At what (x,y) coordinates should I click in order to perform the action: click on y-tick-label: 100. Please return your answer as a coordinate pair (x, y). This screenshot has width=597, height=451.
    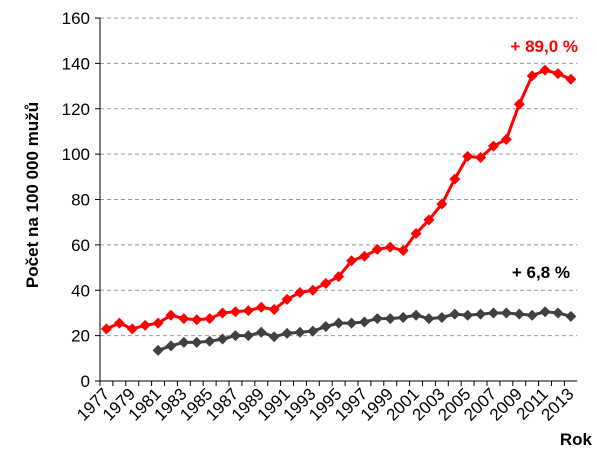
    Looking at the image, I should click on (76, 154).